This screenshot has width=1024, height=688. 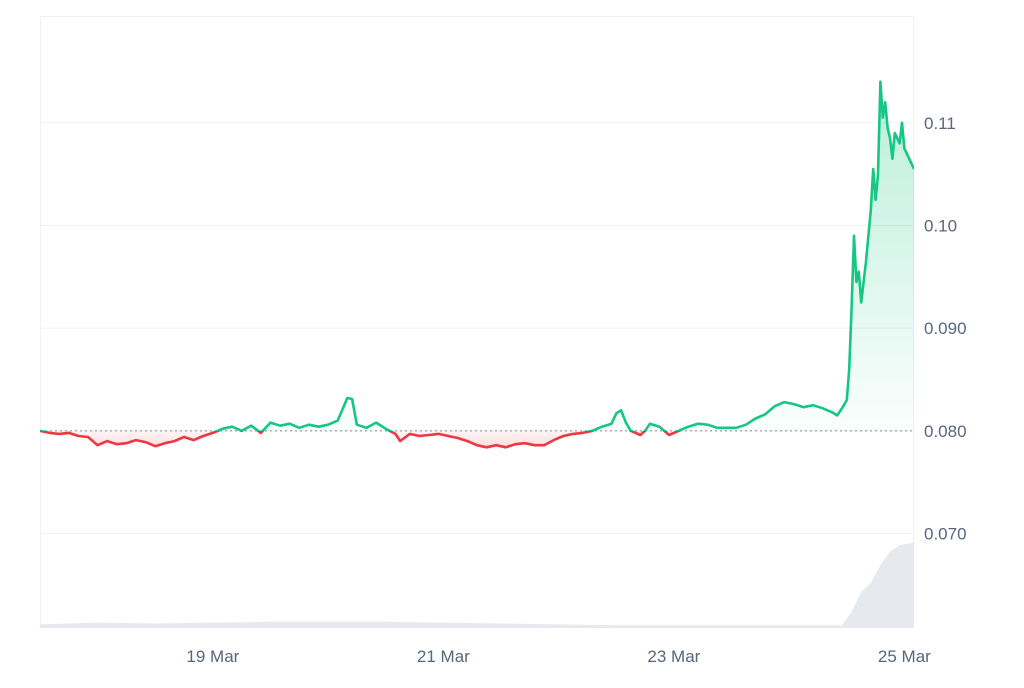 What do you see at coordinates (673, 656) in the screenshot?
I see `x-tick-label: 23 Mar` at bounding box center [673, 656].